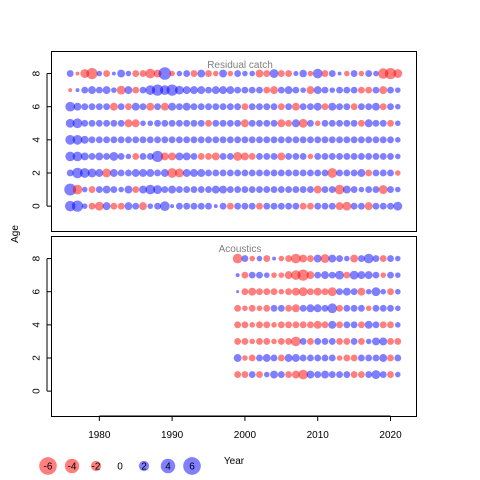 This screenshot has height=480, width=480. I want to click on y-tick-label: 0, so click(37, 206).